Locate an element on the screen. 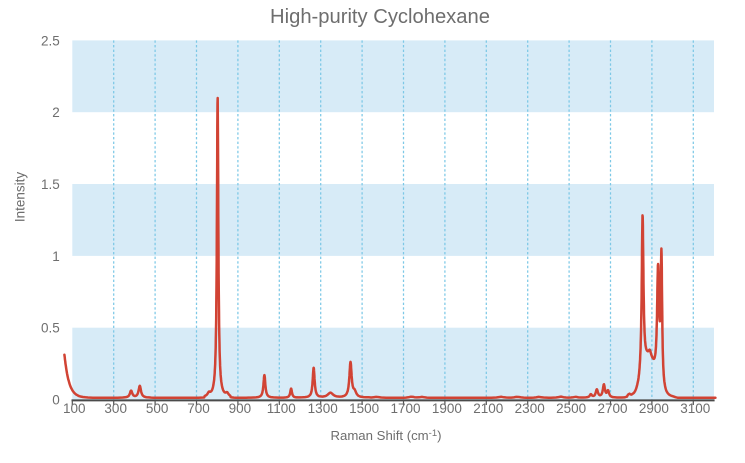 This screenshot has width=745, height=463. svg-text: 500 is located at coordinates (157, 408).